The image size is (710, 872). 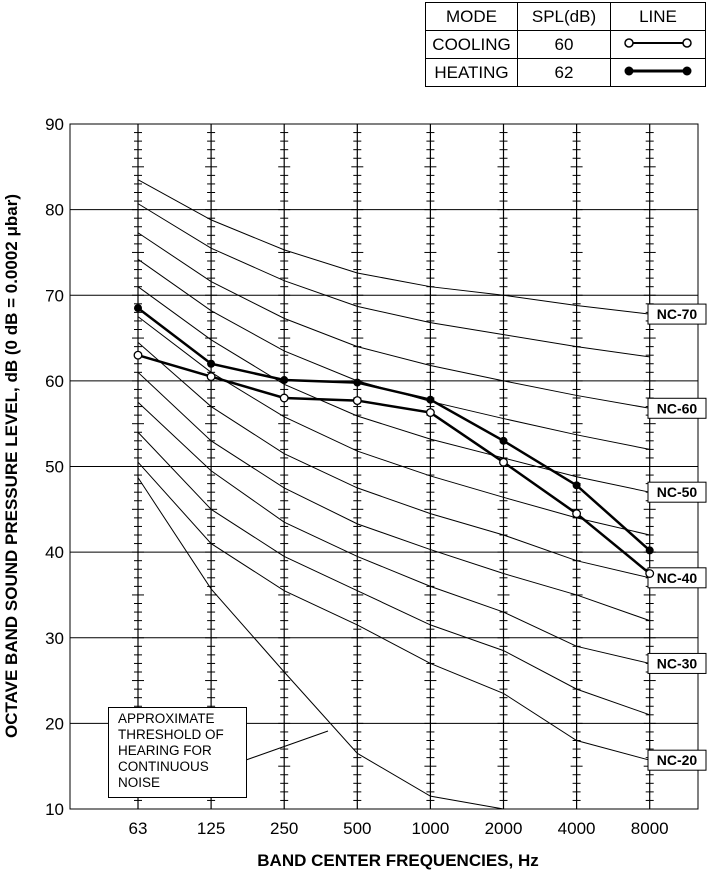 I want to click on y-tick-label: 30, so click(x=54, y=638).